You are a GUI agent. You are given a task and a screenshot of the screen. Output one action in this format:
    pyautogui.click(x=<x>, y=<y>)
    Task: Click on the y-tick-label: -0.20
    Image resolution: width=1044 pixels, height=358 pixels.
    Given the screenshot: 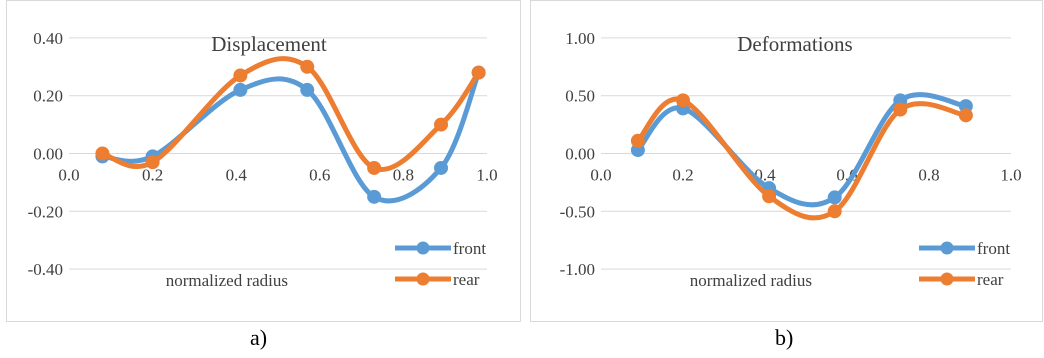 What is the action you would take?
    pyautogui.click(x=45, y=211)
    